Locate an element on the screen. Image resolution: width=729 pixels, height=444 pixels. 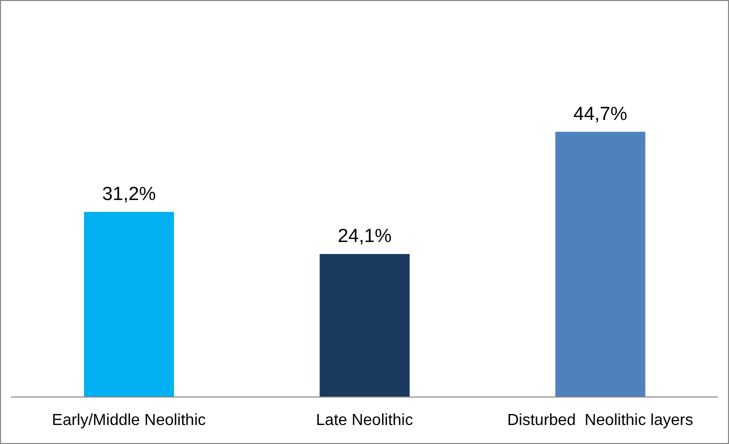
x-tick-label: Early/Middle Neolithic is located at coordinates (129, 420).